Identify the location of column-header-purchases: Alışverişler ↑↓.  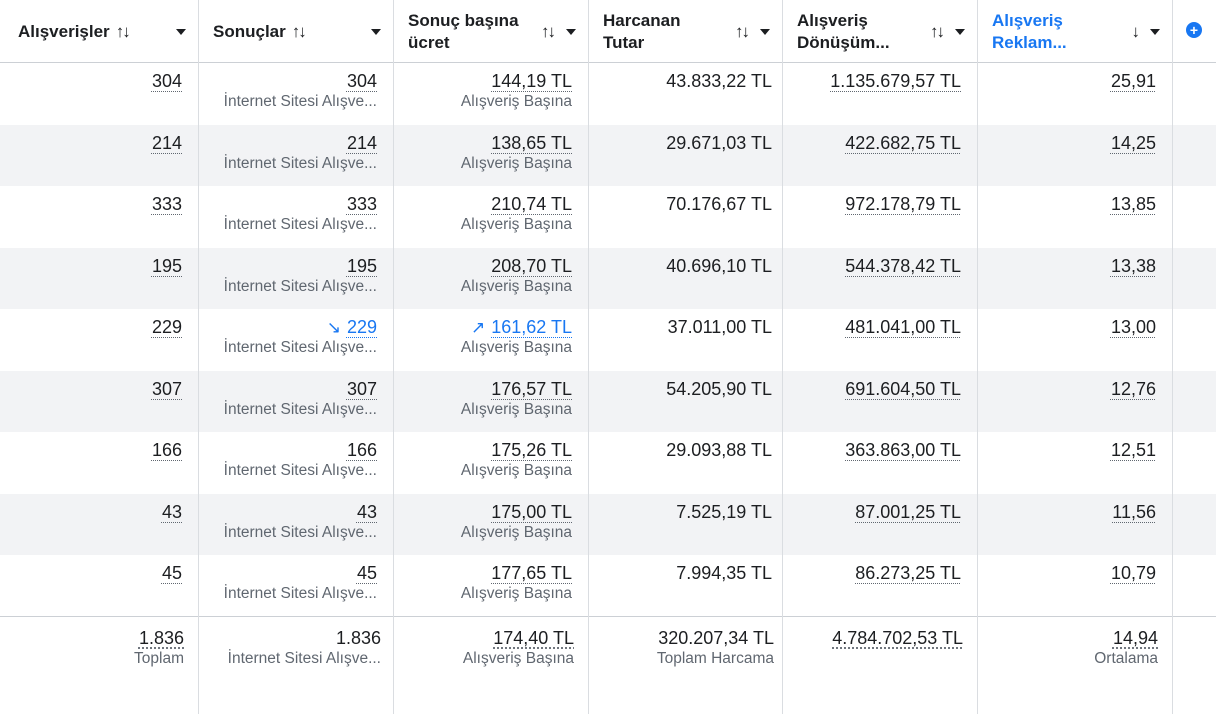
(101, 31).